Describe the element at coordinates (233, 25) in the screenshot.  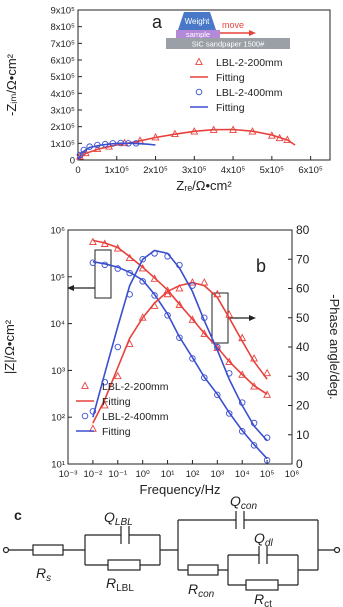
I see `inset-label: move` at that location.